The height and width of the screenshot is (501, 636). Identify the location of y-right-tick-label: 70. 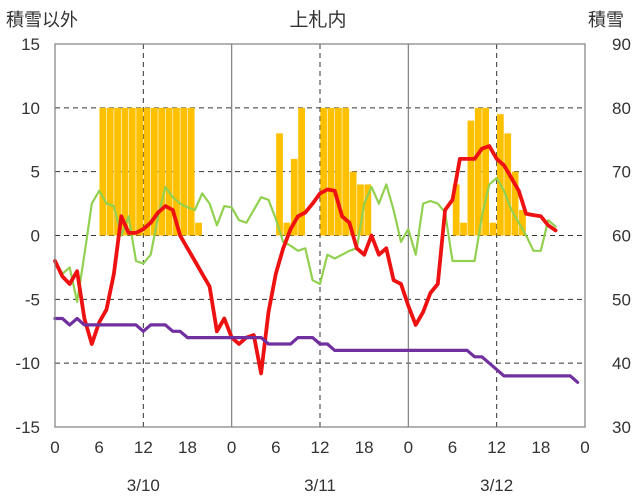
(621, 172).